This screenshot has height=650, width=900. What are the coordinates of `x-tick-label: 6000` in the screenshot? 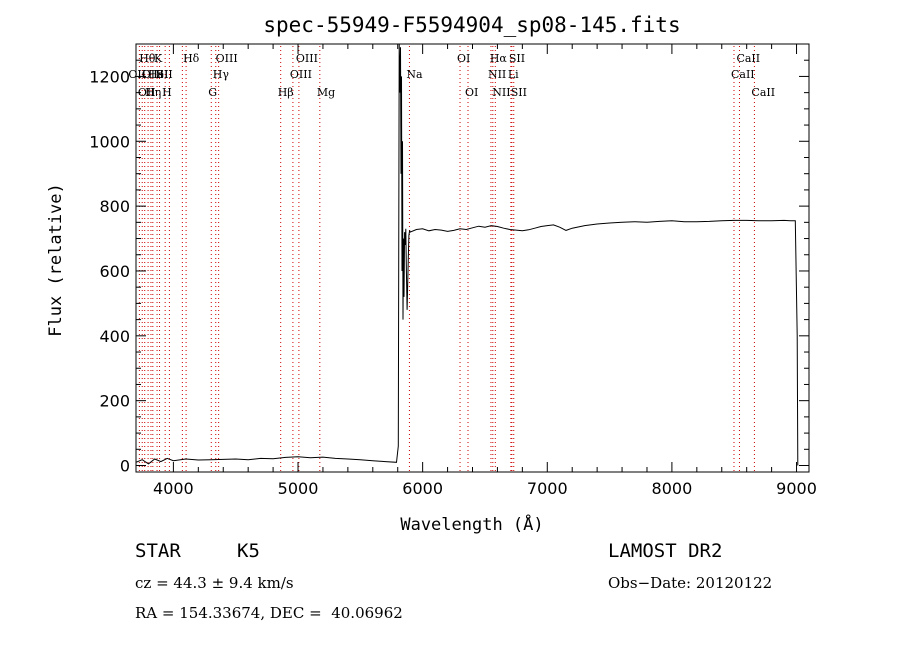 It's located at (422, 488).